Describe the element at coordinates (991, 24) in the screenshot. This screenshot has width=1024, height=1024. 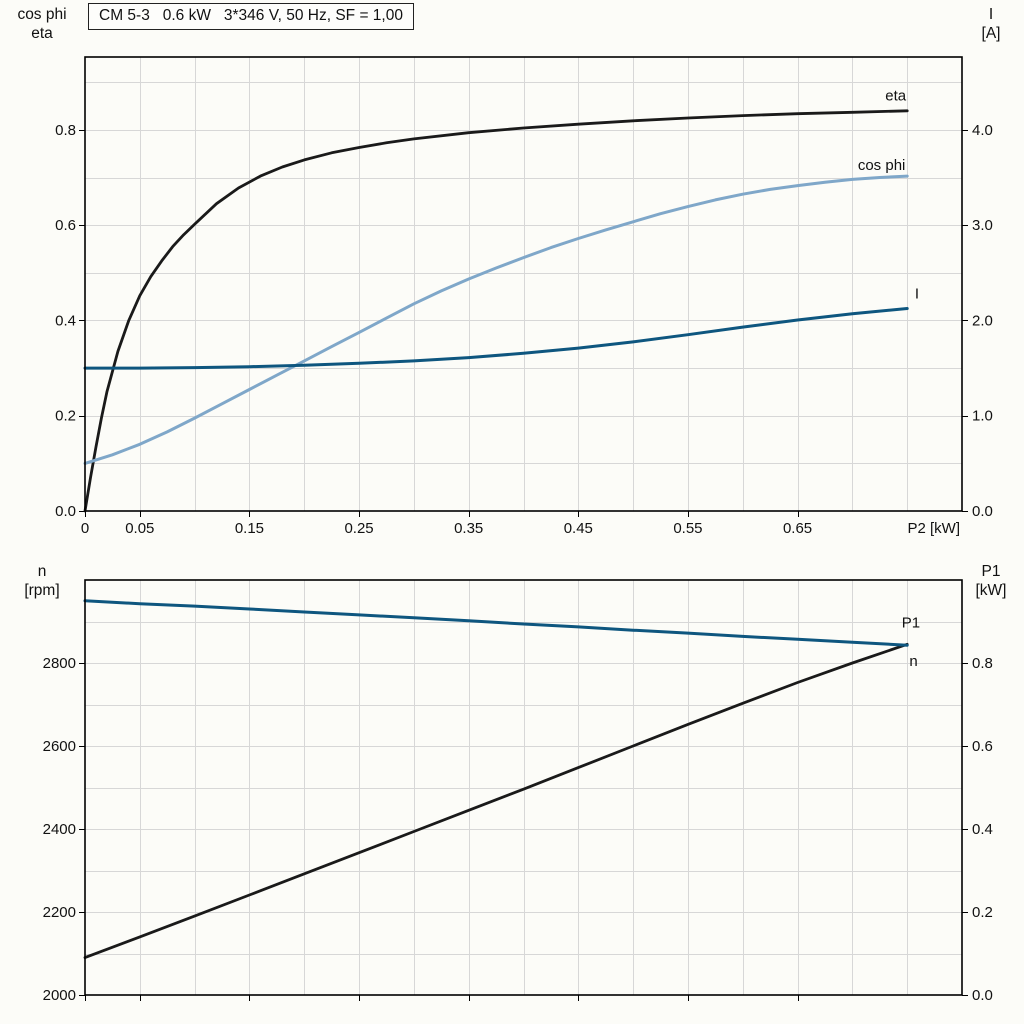
I see `top-right-axis-label: I [A]` at that location.